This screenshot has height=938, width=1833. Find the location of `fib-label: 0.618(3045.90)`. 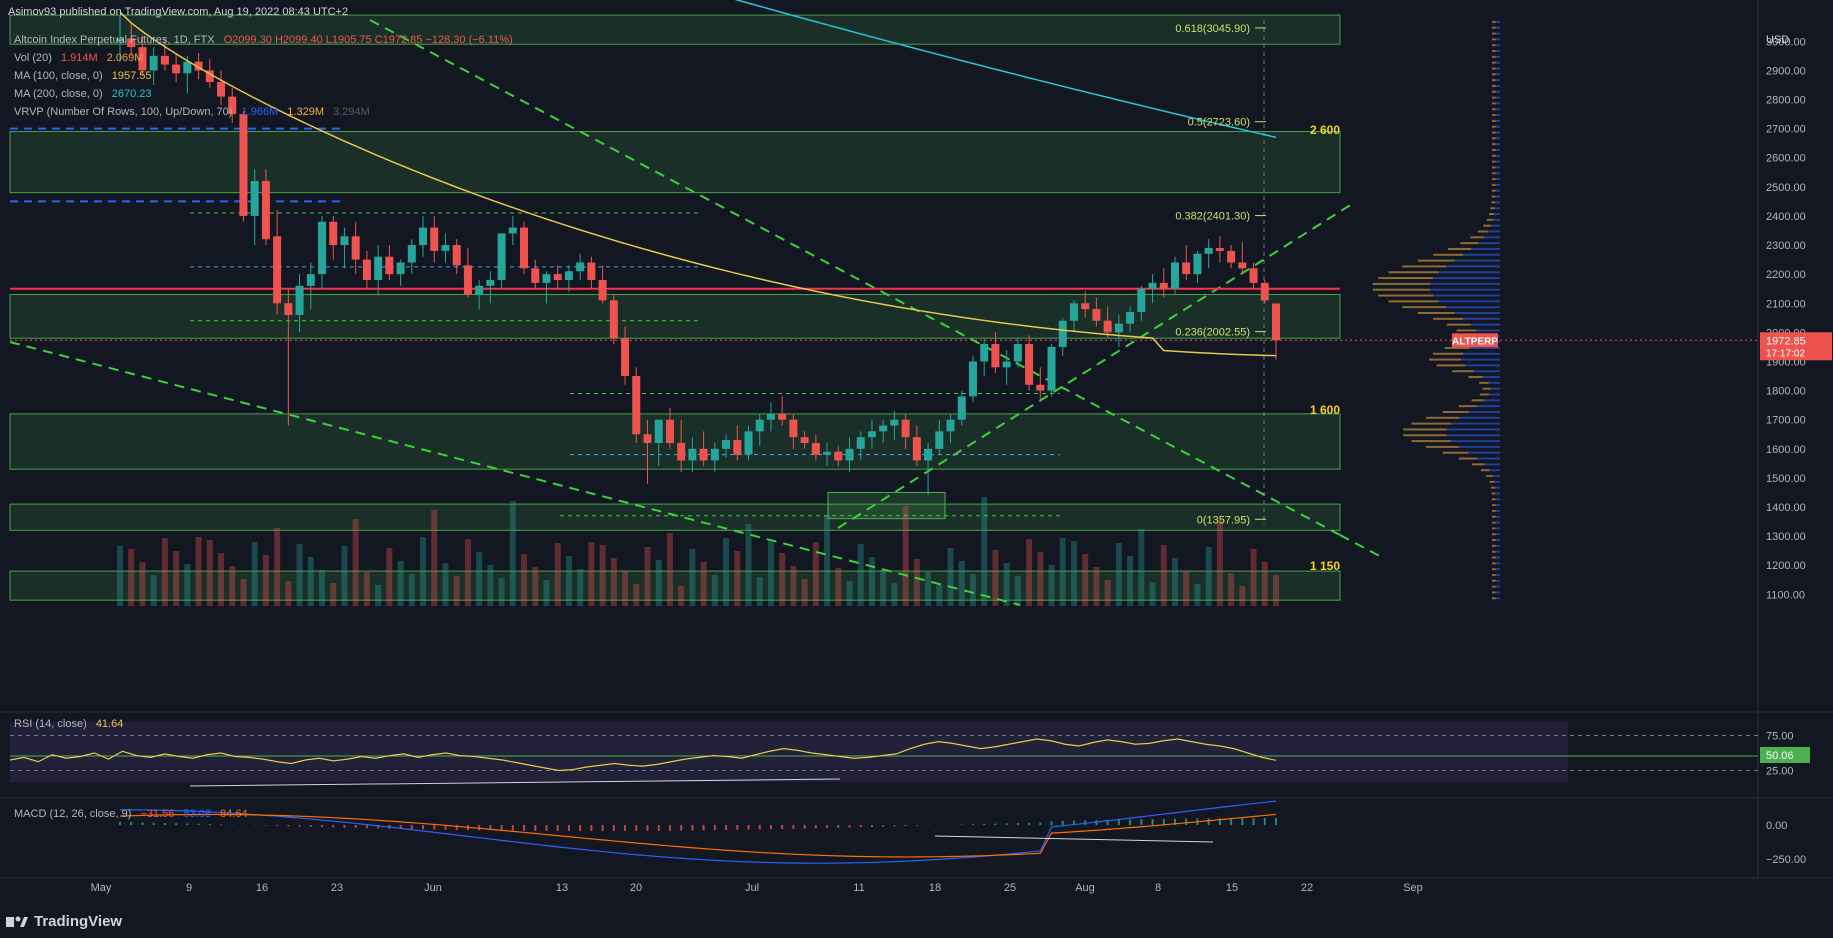

fib-label: 0.618(3045.90) is located at coordinates (1212, 29).